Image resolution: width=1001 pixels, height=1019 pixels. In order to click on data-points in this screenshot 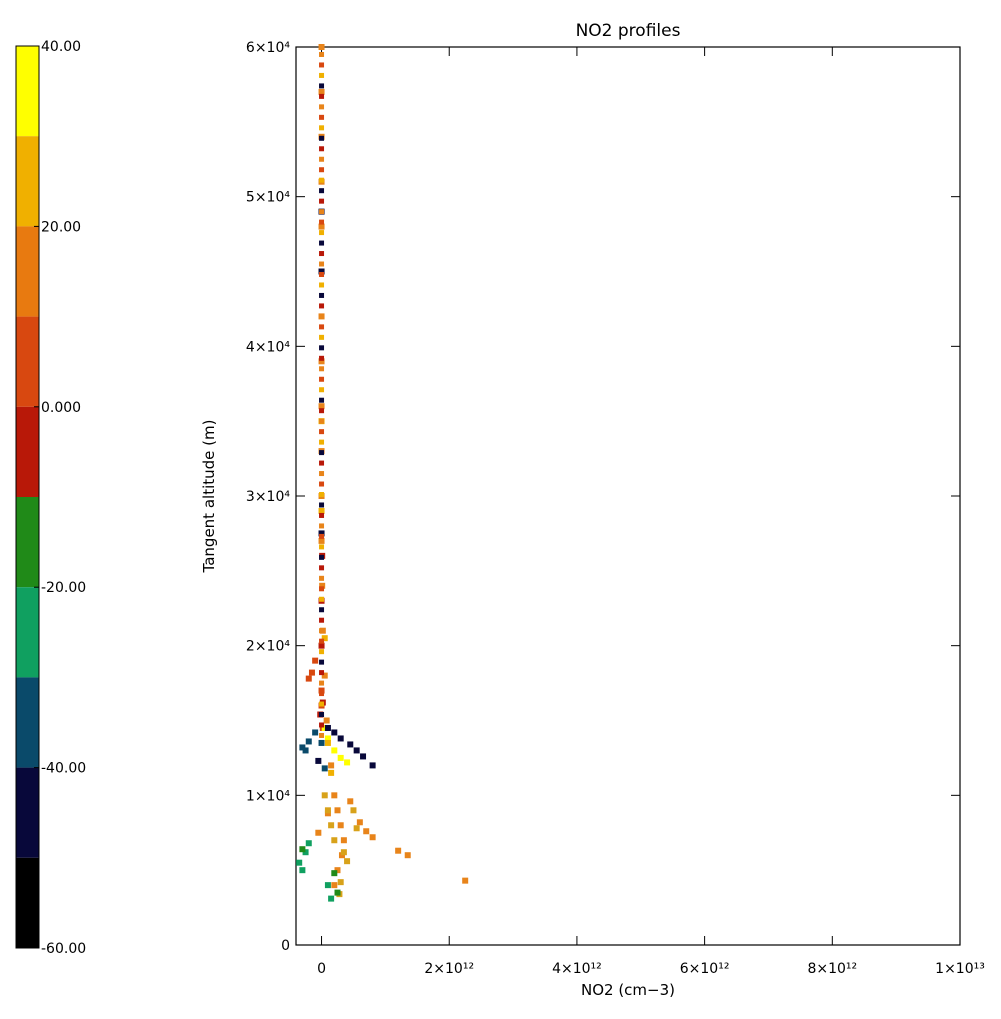, I will do `click(382, 473)`.